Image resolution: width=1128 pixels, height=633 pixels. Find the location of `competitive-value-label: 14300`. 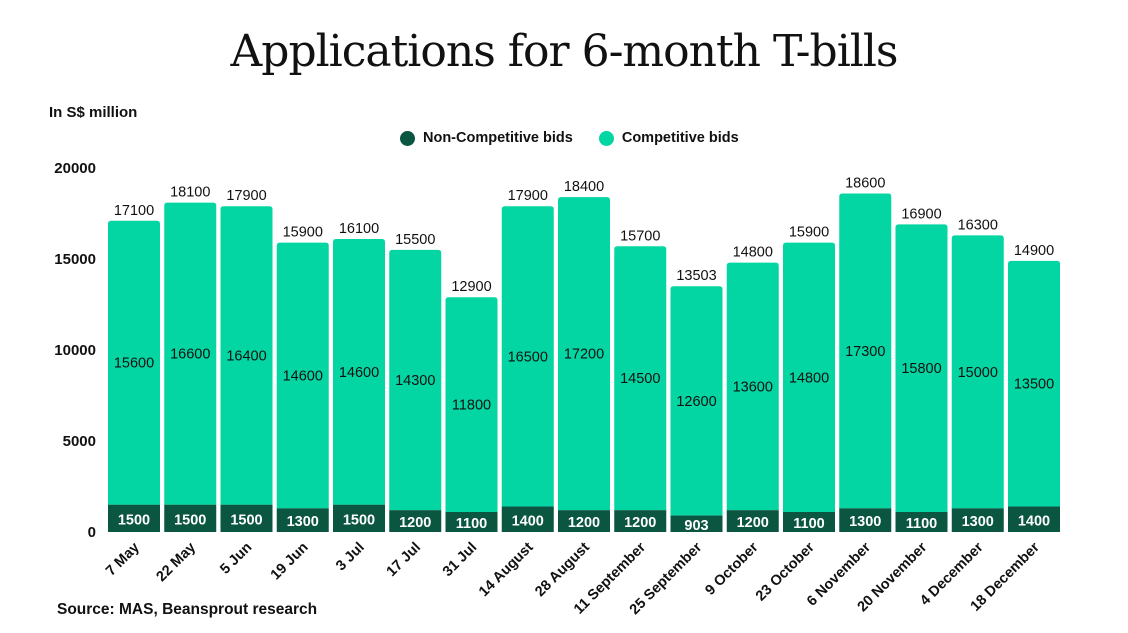

competitive-value-label: 14300 is located at coordinates (415, 381).